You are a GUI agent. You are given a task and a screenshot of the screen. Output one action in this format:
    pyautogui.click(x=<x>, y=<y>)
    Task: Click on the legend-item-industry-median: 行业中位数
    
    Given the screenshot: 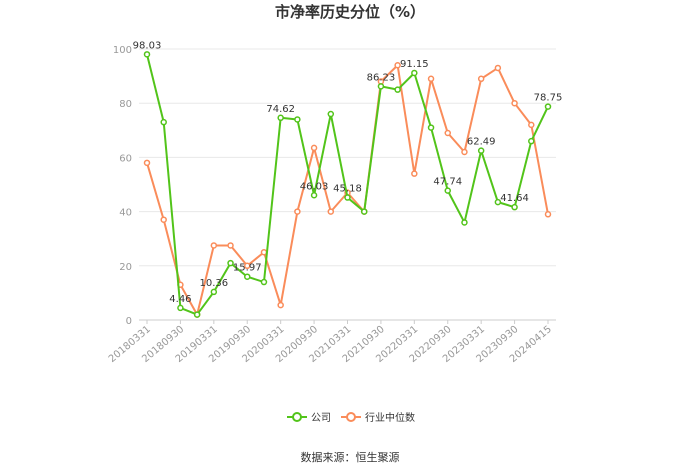 What is the action you would take?
    pyautogui.click(x=378, y=417)
    